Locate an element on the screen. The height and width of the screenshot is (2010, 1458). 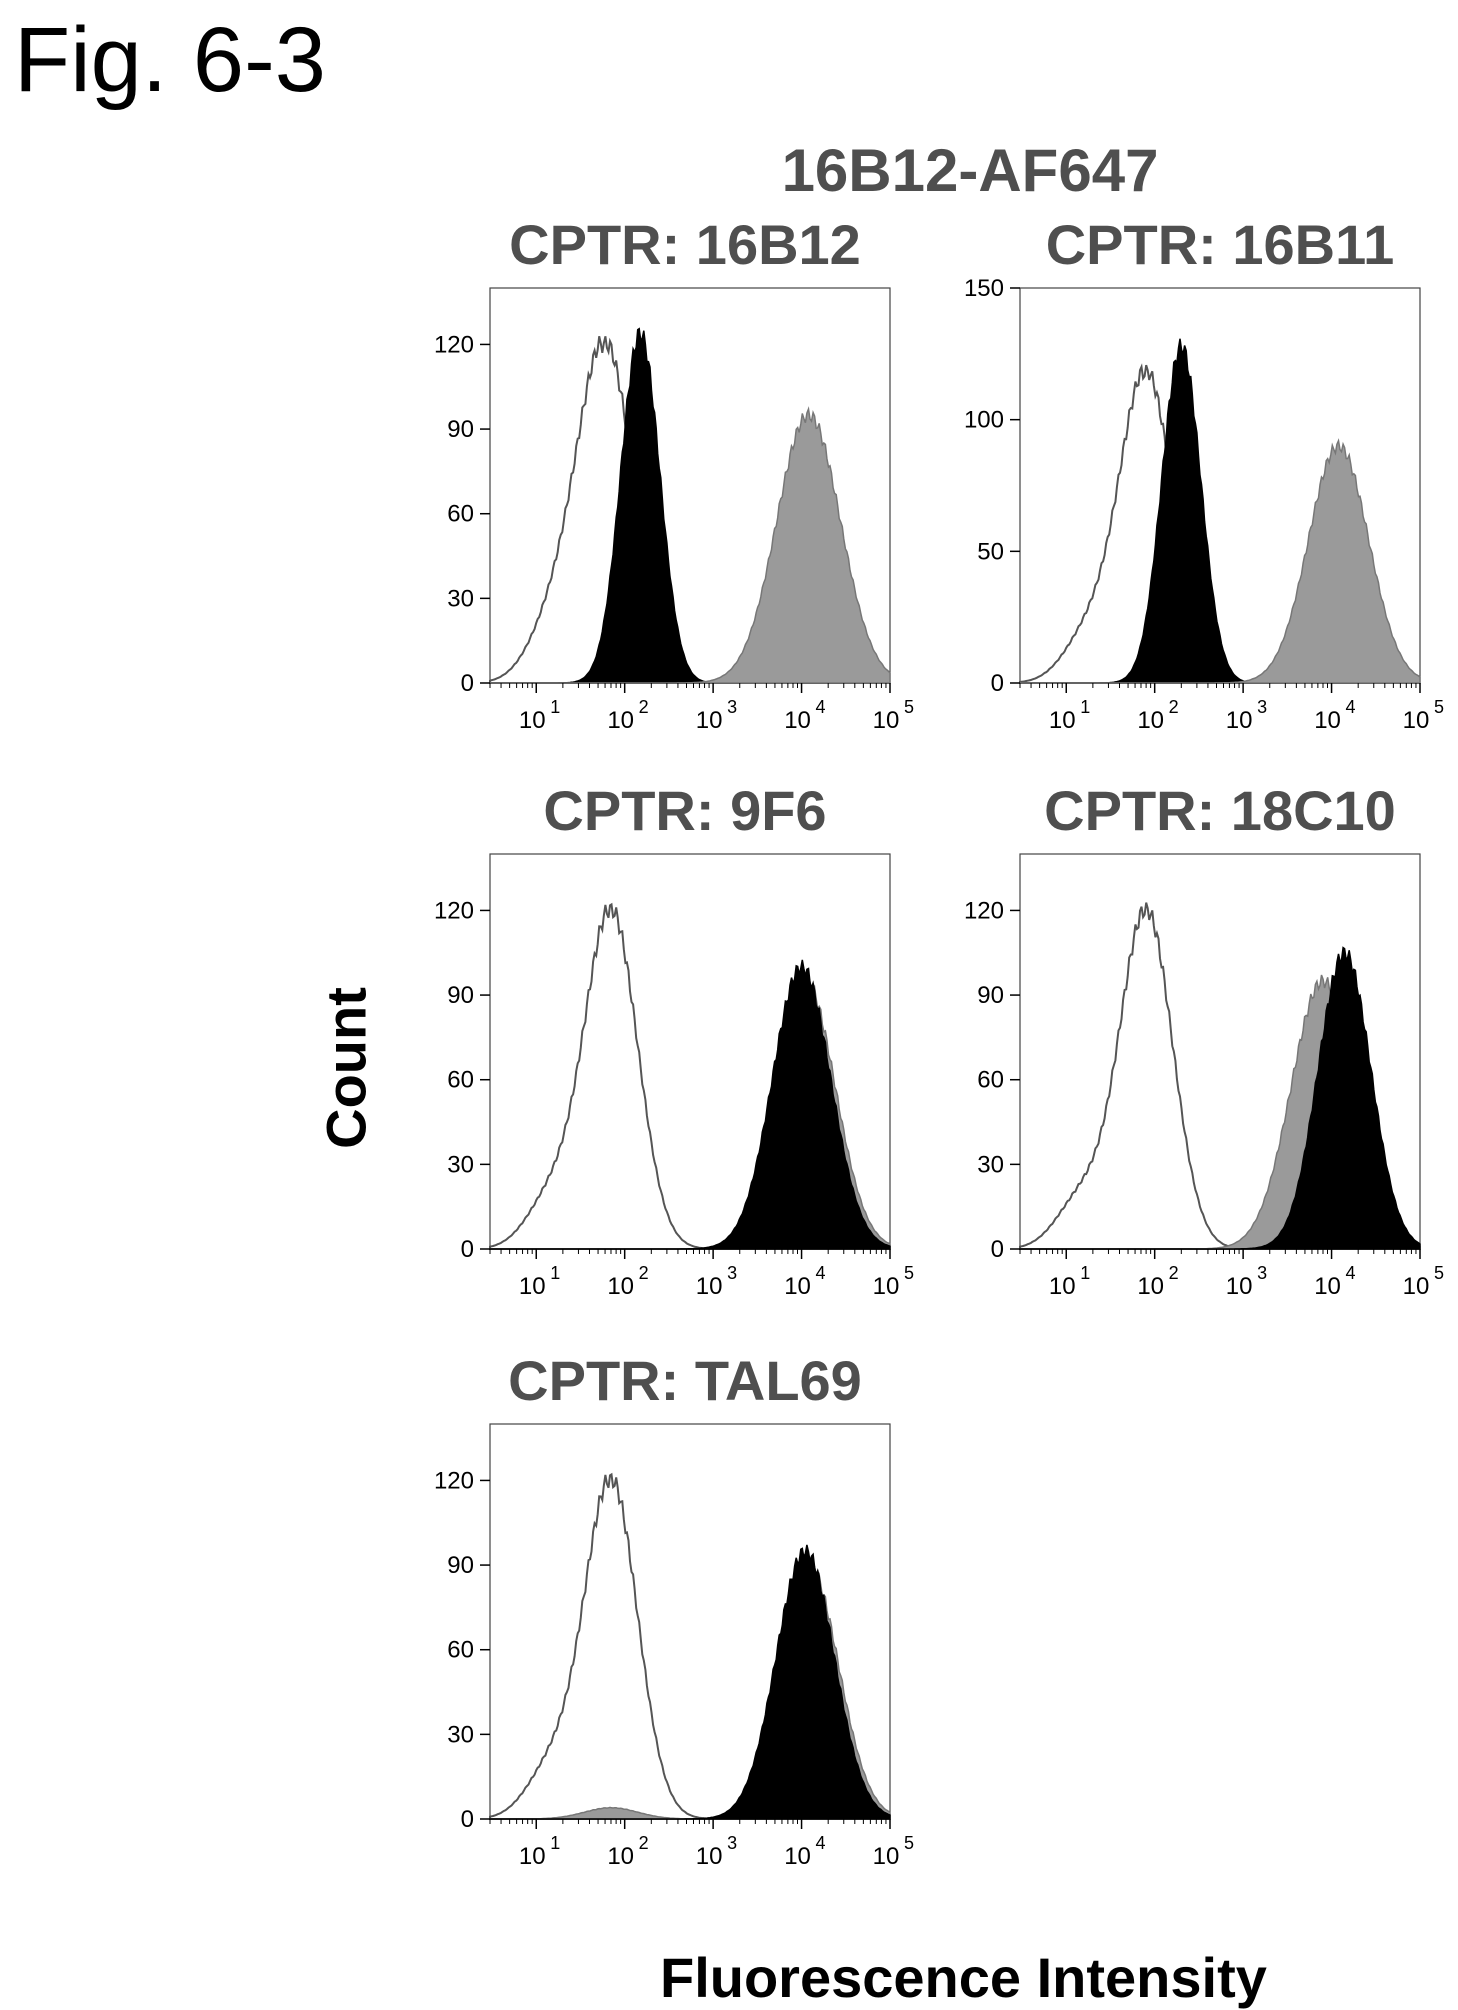
panel-title-18c10: CPTR: 18C10 is located at coordinates (1220, 810).